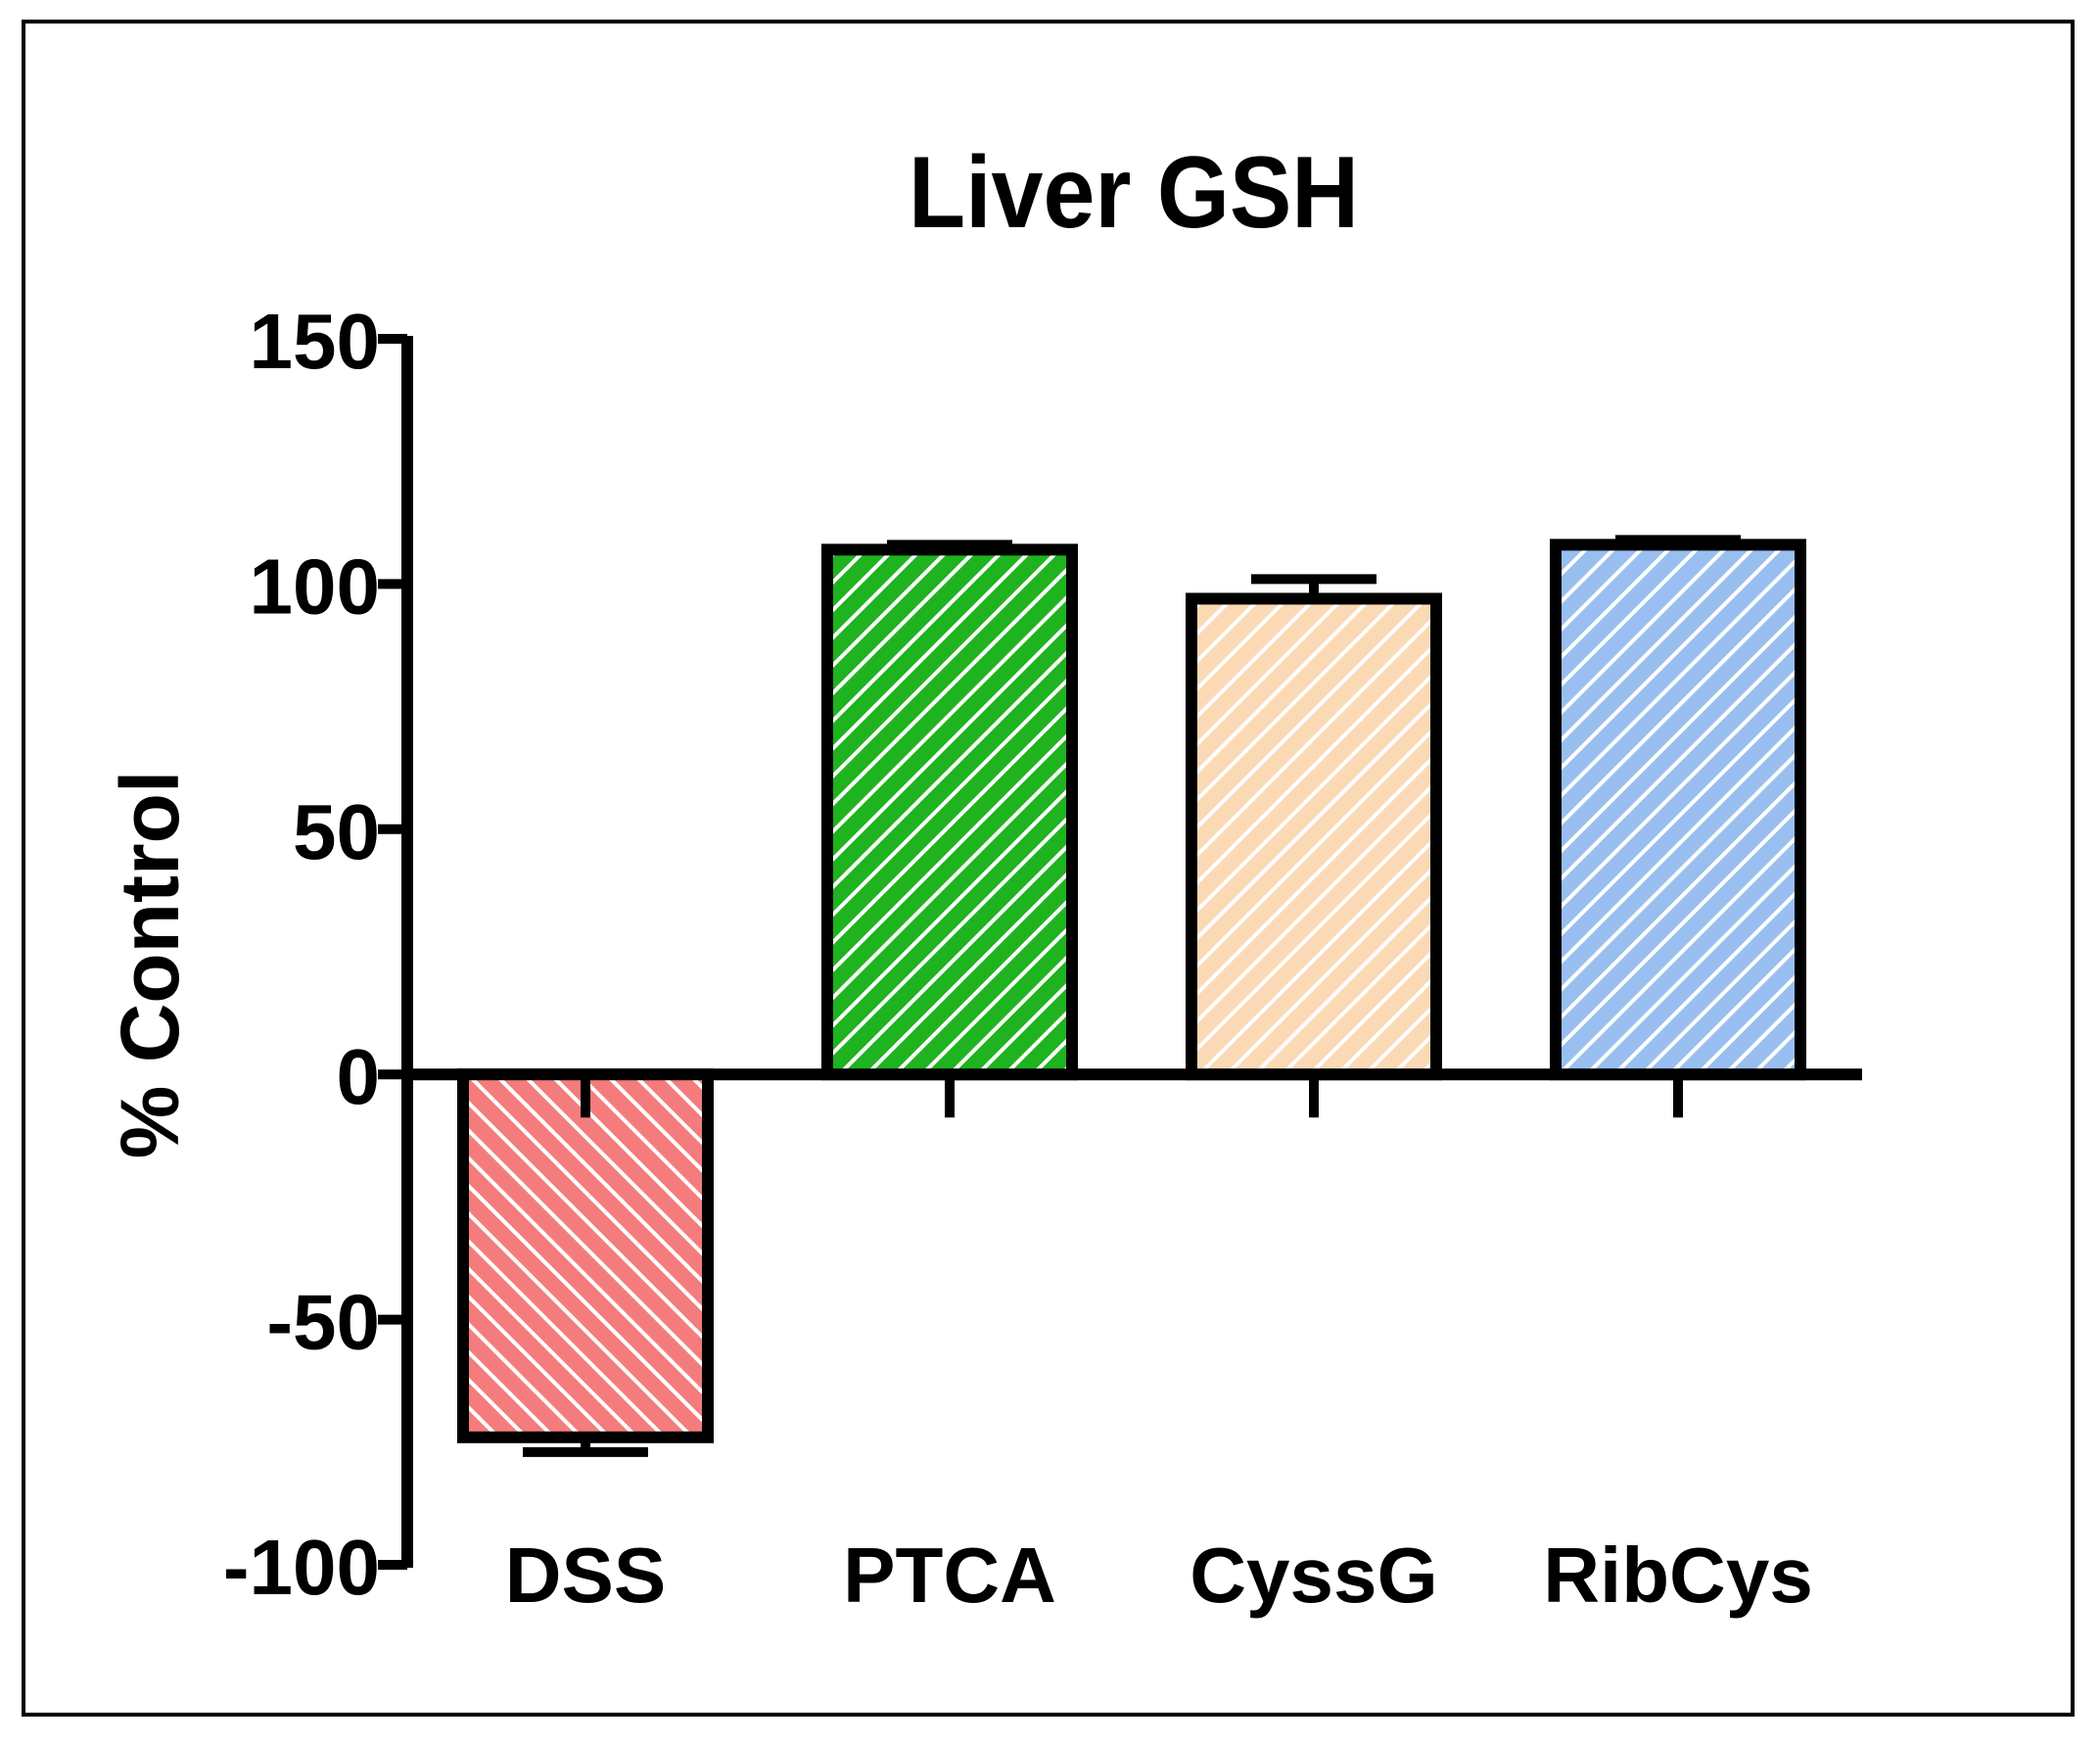  What do you see at coordinates (359, 1076) in the screenshot?
I see `y-tick-label: 0` at bounding box center [359, 1076].